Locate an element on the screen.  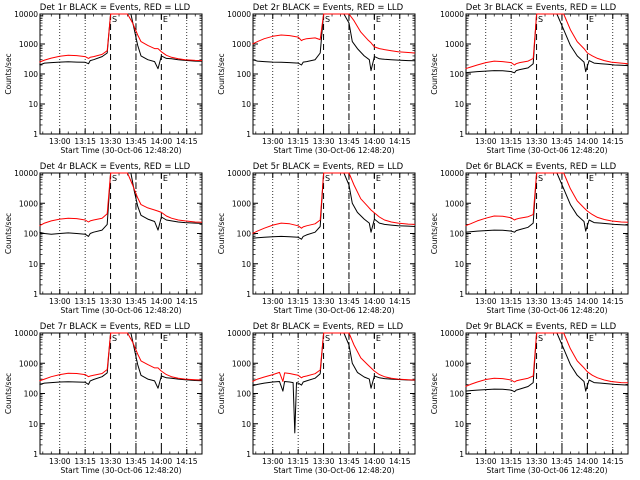
panel-8-flag-label-e: E is located at coordinates (378, 338).